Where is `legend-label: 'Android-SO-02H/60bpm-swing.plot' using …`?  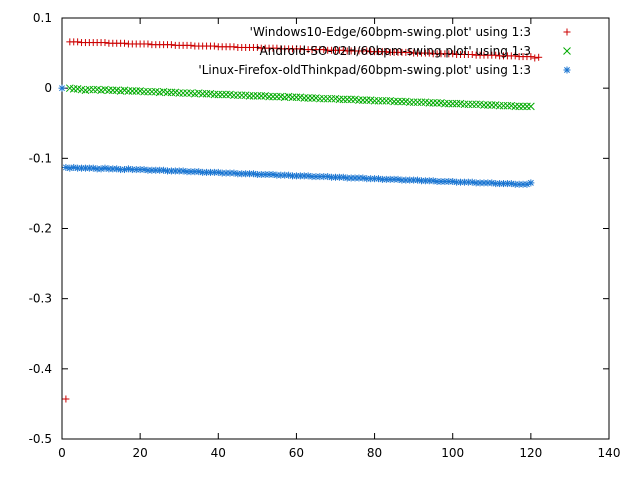 legend-label: 'Android-SO-02H/60bpm-swing.plot' using … is located at coordinates (393, 51).